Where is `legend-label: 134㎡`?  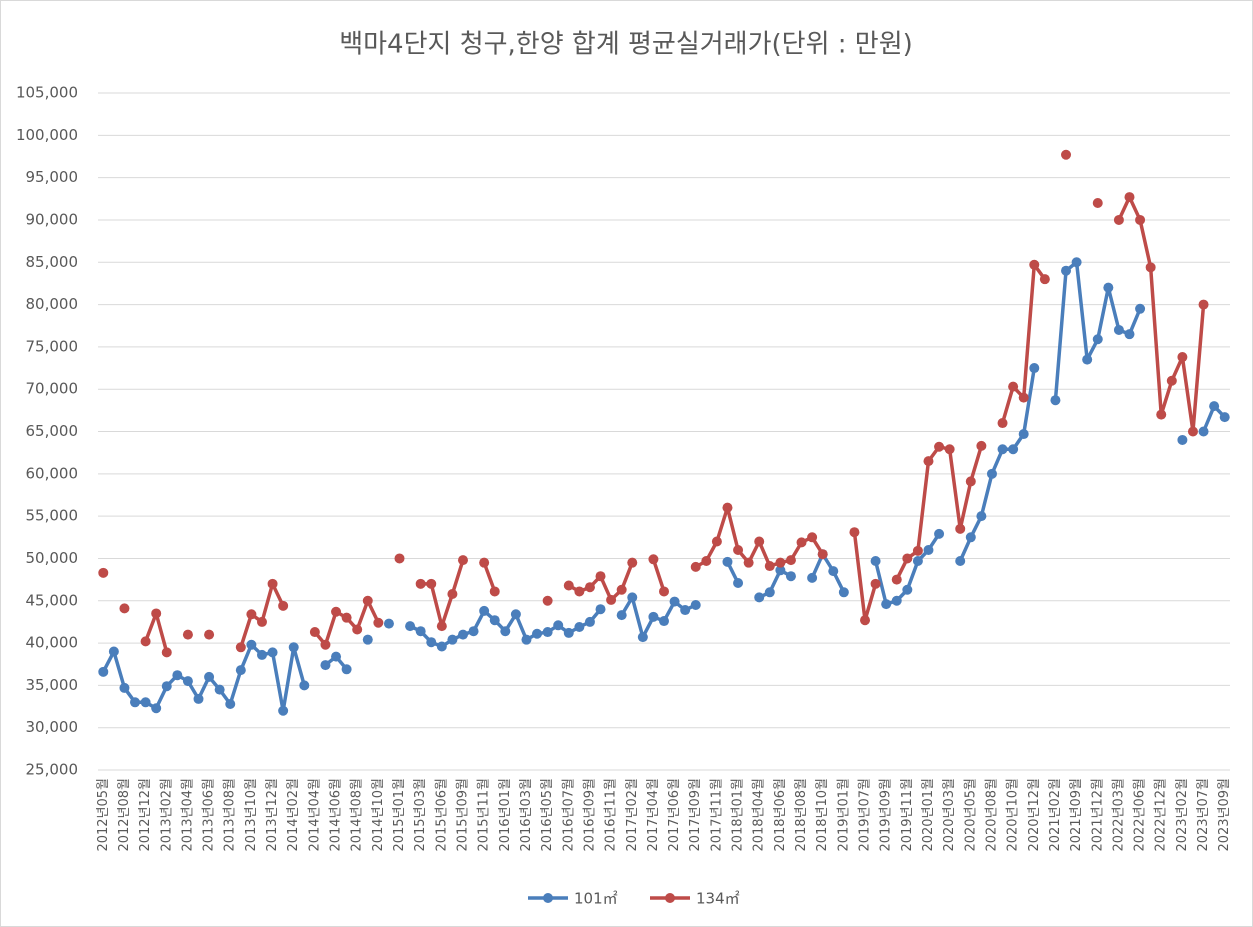 legend-label: 134㎡ is located at coordinates (718, 899).